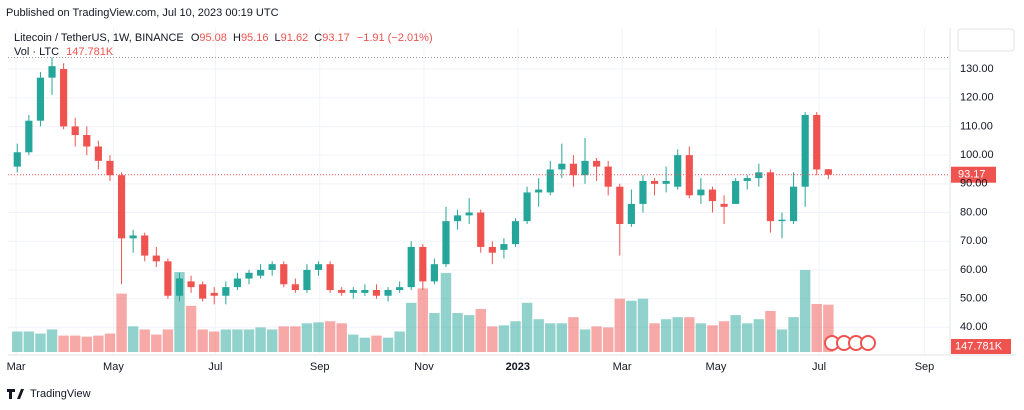 The height and width of the screenshot is (410, 1024). What do you see at coordinates (195, 38) in the screenshot?
I see `o-letter: O` at bounding box center [195, 38].